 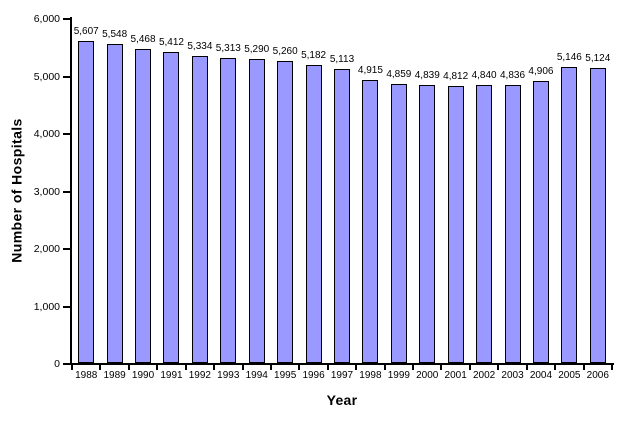 I want to click on y-tick-label: 1,000, so click(x=46, y=306).